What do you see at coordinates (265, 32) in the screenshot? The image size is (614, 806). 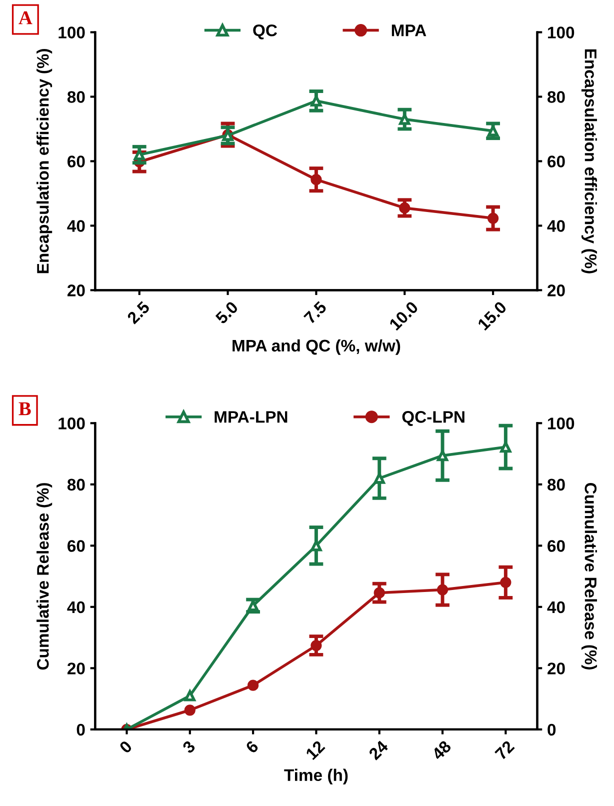 I see `legend-label: QC` at bounding box center [265, 32].